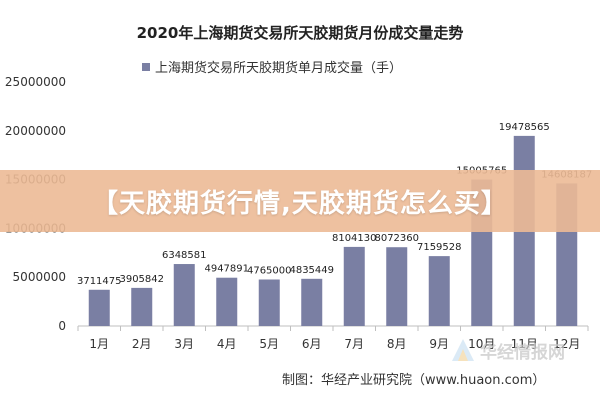 The width and height of the screenshot is (600, 400). What do you see at coordinates (524, 127) in the screenshot?
I see `data-label: 19478565` at bounding box center [524, 127].